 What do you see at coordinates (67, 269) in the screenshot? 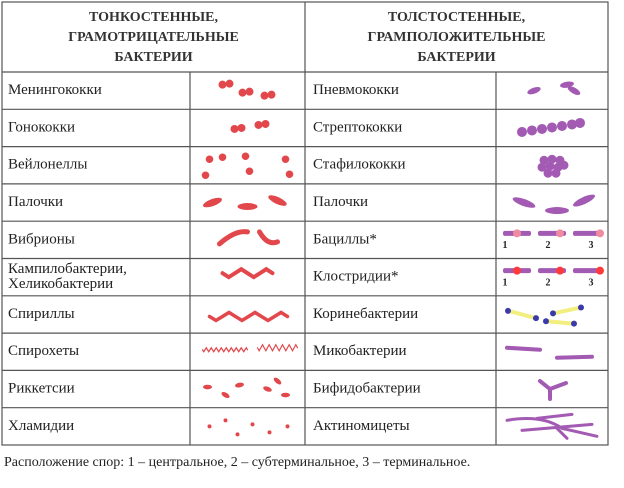
I see `bacteria-name: Кампилобактерии,` at bounding box center [67, 269].